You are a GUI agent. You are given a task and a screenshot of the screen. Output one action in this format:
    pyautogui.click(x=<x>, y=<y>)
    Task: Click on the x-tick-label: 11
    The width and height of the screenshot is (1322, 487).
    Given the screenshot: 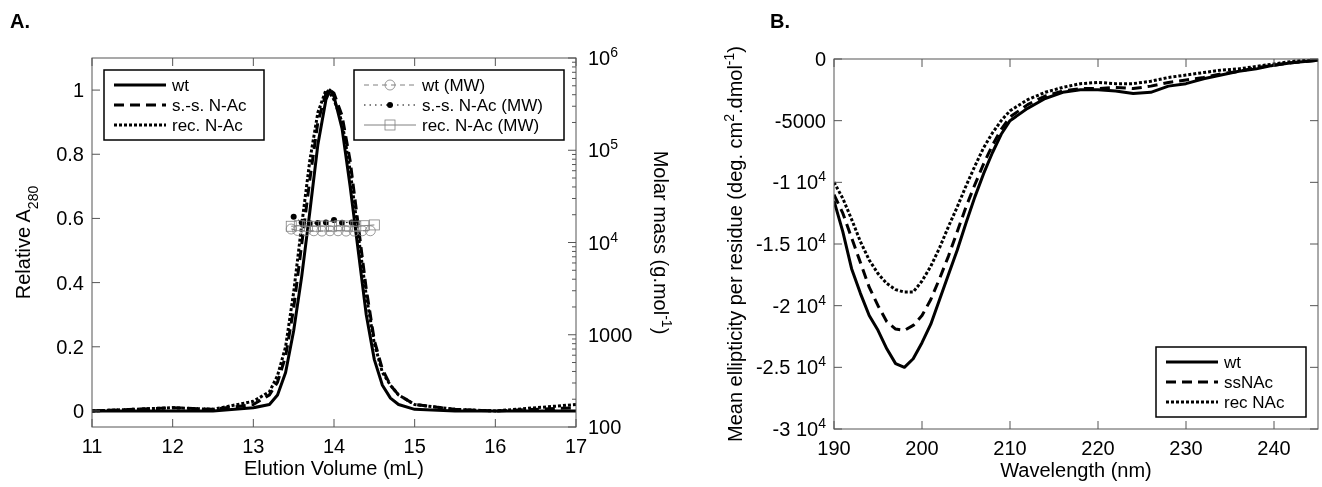 What is the action you would take?
    pyautogui.click(x=92, y=446)
    